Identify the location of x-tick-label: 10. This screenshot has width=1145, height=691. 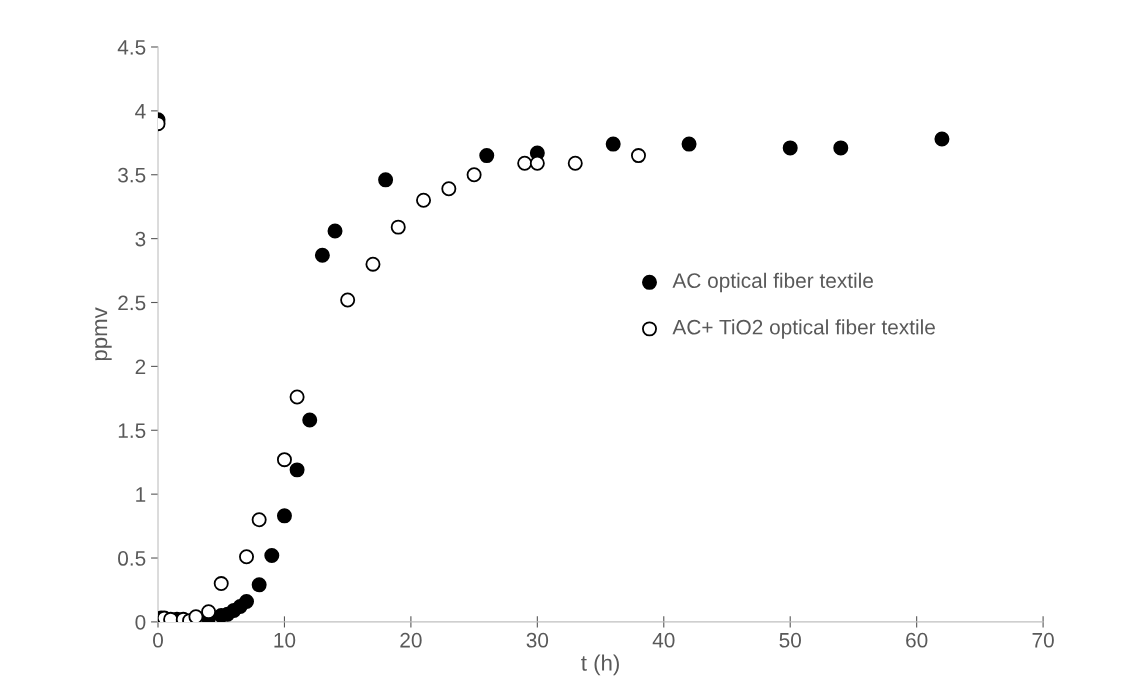
(285, 640).